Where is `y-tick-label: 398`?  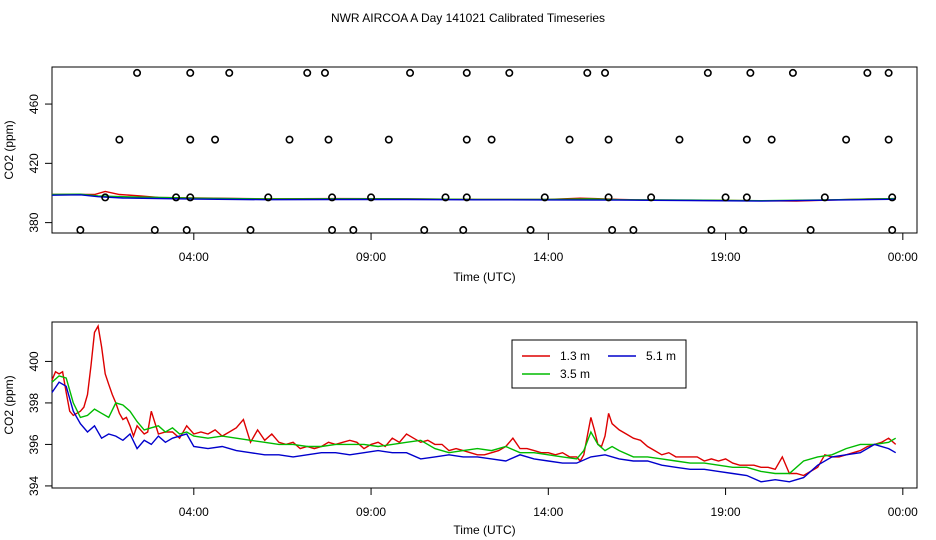 y-tick-label: 398 is located at coordinates (34, 403).